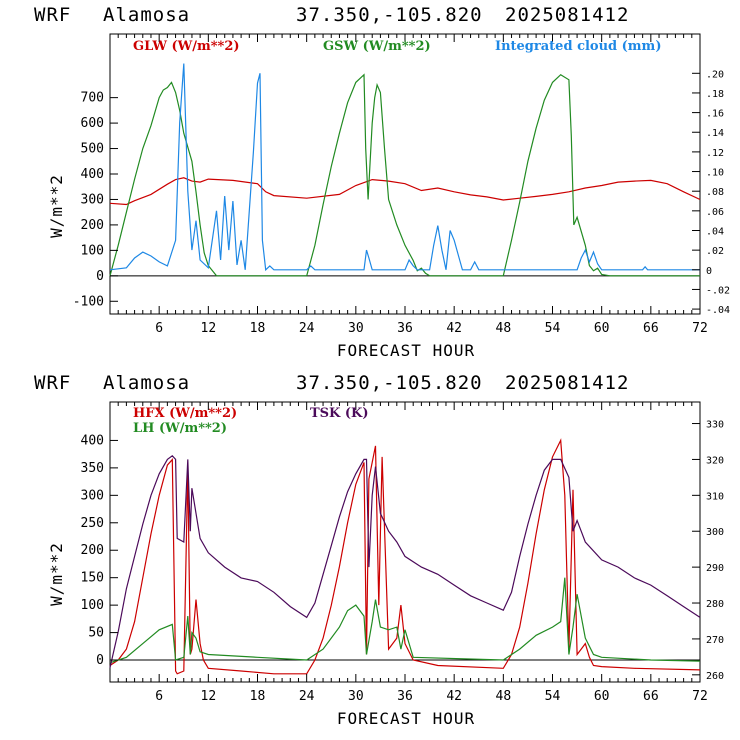  What do you see at coordinates (92, 174) in the screenshot?
I see `c1-ytick-label: 400` at bounding box center [92, 174].